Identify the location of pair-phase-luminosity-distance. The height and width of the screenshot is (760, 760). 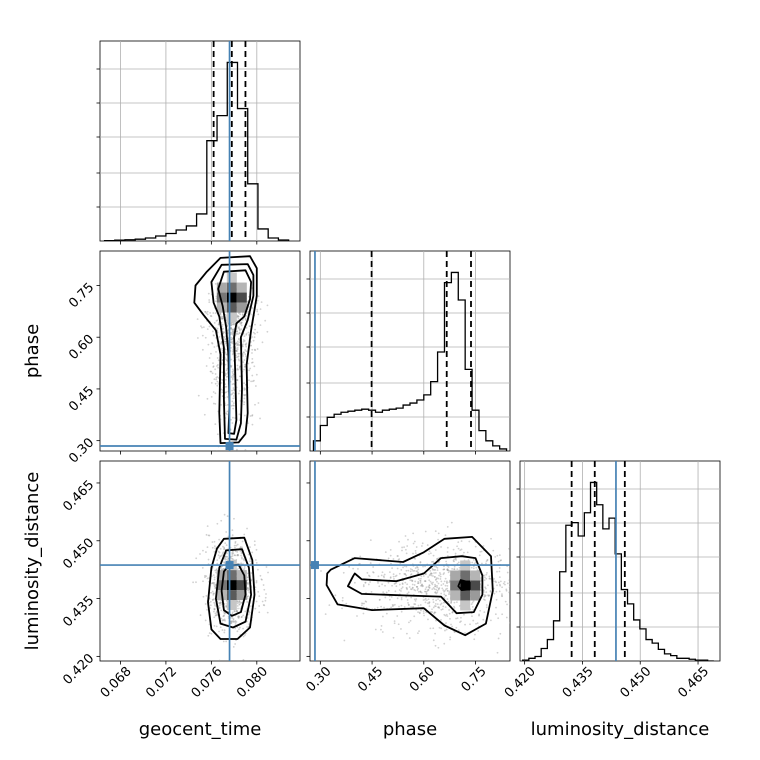
(410, 561).